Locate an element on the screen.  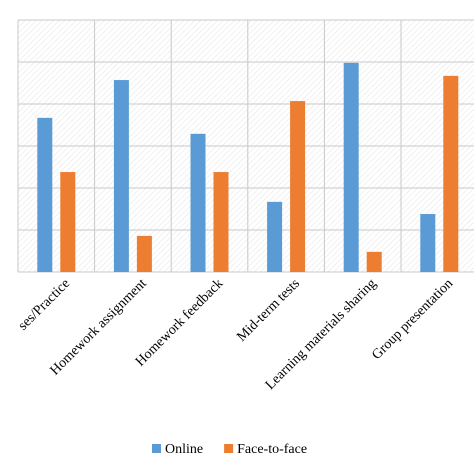
x-tick-label: Group presentation is located at coordinates (412, 319).